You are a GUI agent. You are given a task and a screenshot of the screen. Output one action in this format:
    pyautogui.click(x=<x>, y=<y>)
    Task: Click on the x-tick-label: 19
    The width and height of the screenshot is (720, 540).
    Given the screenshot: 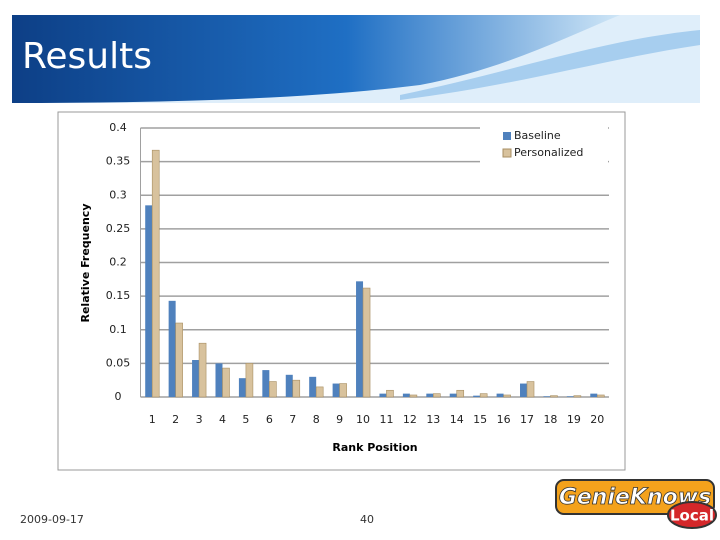 What is the action you would take?
    pyautogui.click(x=574, y=419)
    